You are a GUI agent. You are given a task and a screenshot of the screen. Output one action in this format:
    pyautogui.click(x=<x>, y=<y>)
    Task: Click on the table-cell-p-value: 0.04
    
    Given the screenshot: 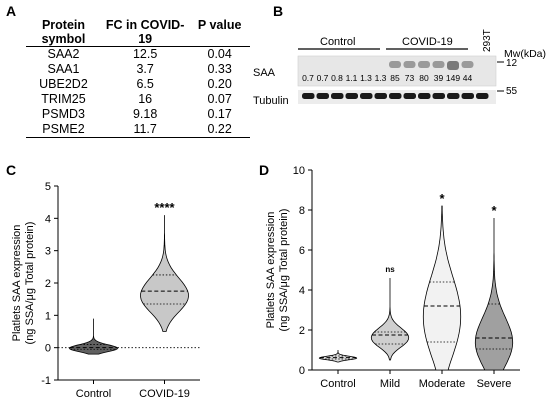 What is the action you would take?
    pyautogui.click(x=219, y=54)
    